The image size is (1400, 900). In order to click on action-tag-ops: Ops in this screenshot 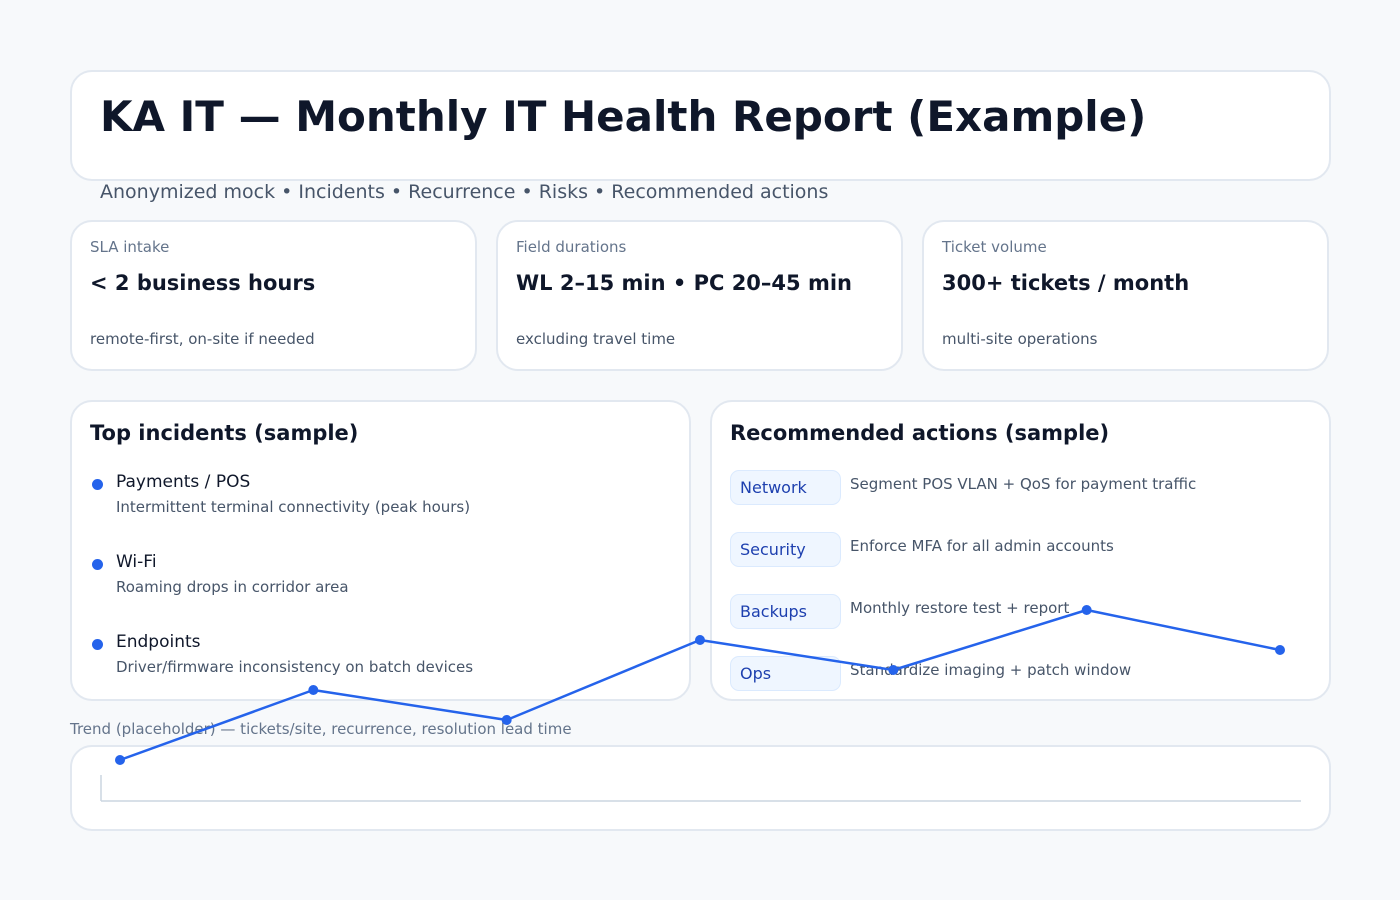, I will do `click(785, 673)`.